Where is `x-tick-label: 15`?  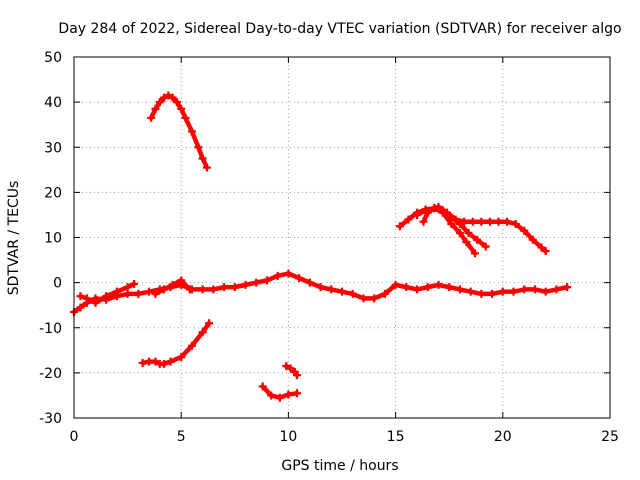 x-tick-label: 15 is located at coordinates (396, 437).